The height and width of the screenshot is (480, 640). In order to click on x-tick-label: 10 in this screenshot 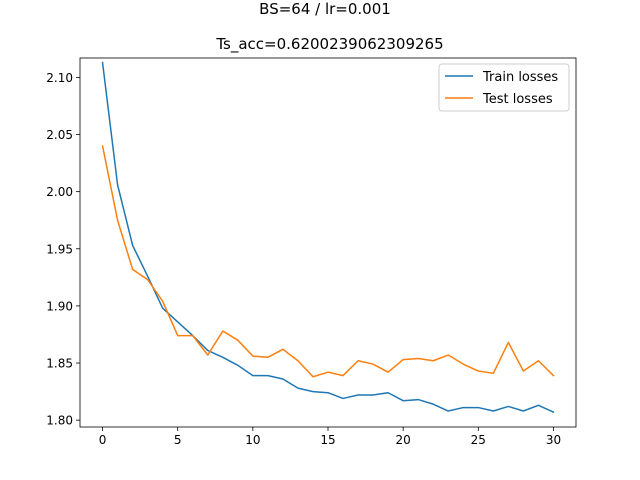, I will do `click(252, 440)`.